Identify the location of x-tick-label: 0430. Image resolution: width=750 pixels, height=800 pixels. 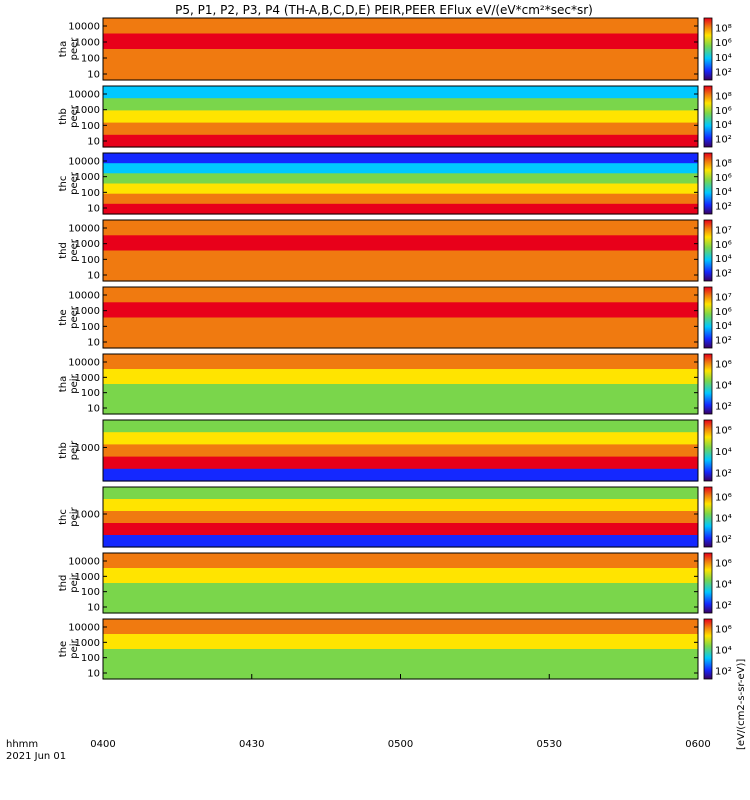
(251, 744).